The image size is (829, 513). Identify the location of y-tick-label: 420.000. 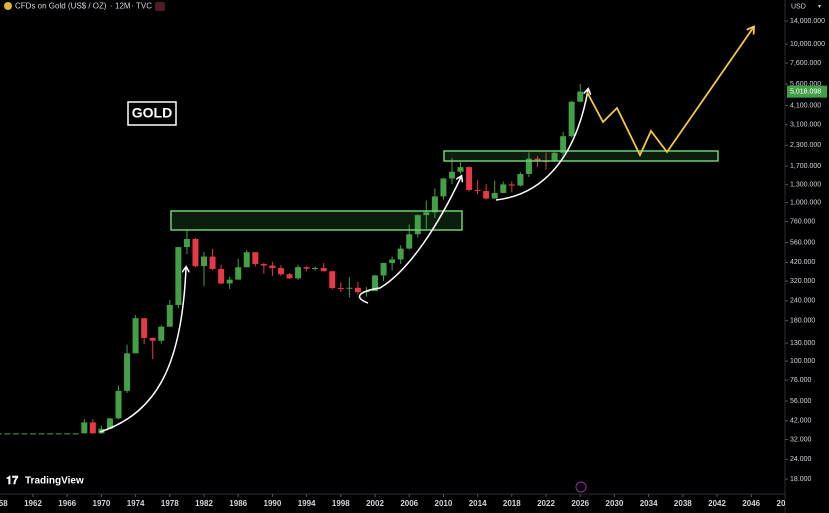
(802, 262).